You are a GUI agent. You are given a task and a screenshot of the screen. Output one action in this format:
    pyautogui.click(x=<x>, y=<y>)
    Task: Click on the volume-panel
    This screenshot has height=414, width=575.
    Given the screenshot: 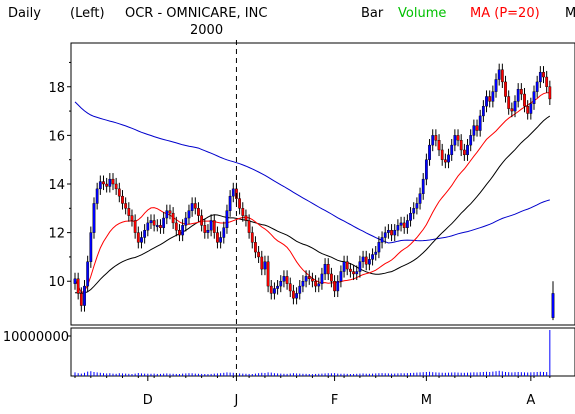 What is the action you would take?
    pyautogui.click(x=322, y=352)
    